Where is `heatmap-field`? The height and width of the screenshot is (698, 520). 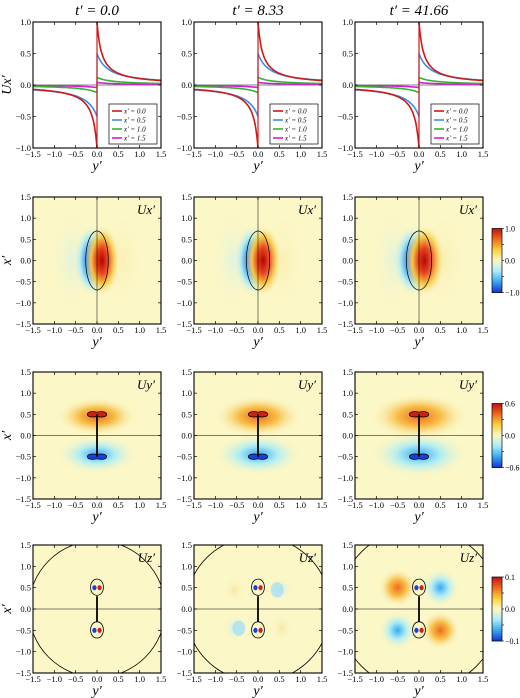
heatmap-field is located at coordinates (258, 435).